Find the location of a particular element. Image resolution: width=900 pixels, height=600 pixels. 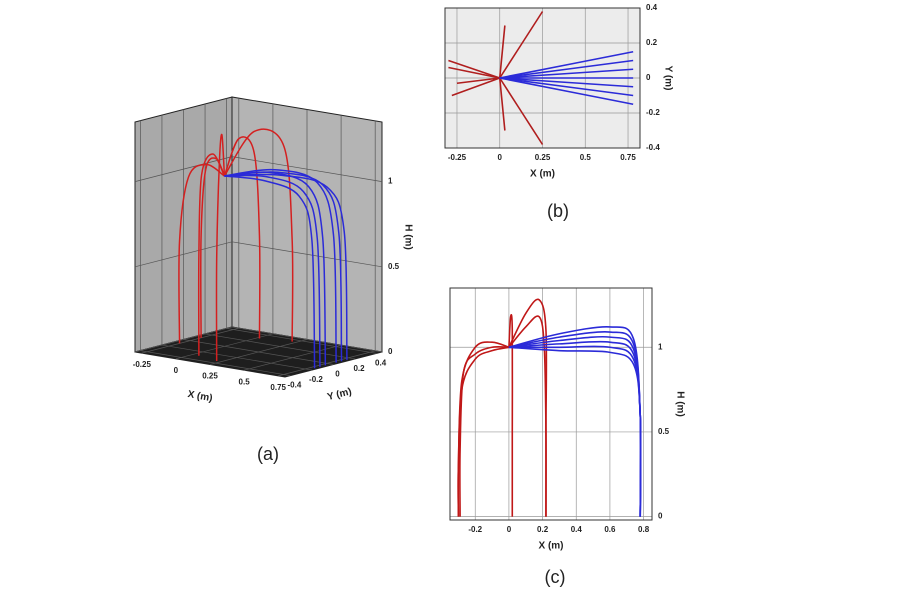

panel-caption: (a) is located at coordinates (268, 454).